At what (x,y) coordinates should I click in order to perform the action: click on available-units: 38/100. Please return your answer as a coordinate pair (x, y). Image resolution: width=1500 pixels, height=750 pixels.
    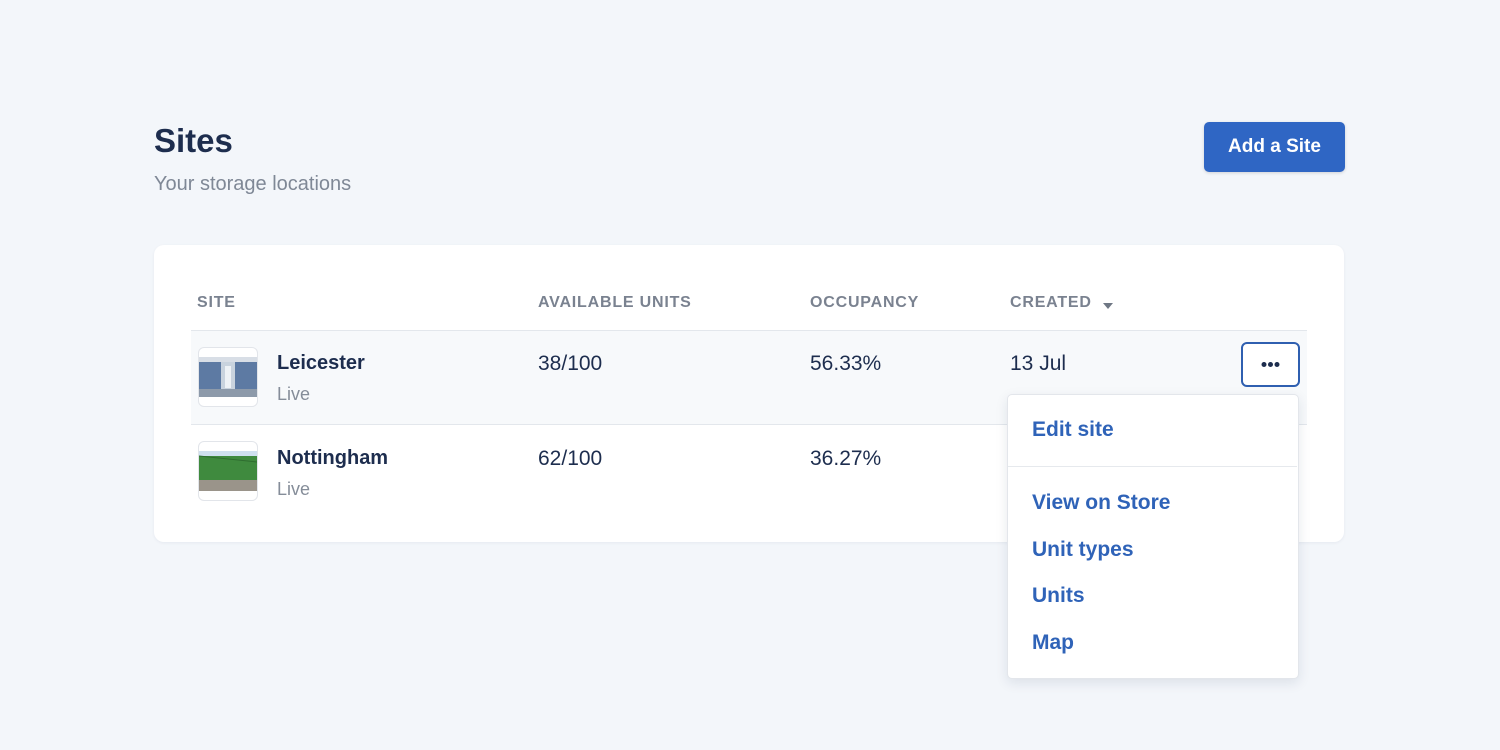
    Looking at the image, I should click on (570, 363).